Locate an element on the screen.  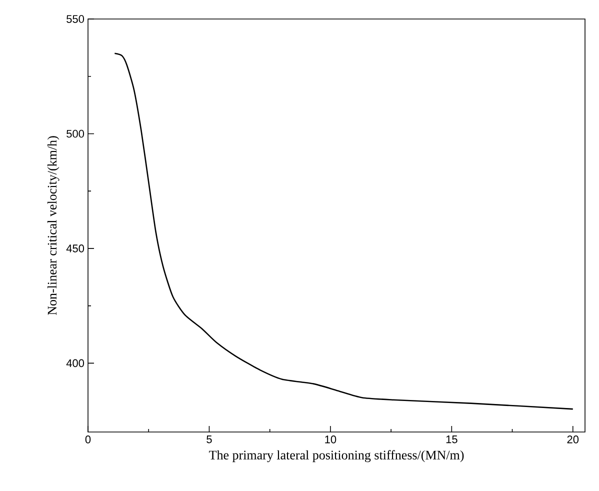
x-axis-title: The primary lateral positioning stiffness/(MN/m) is located at coordinates (336, 456).